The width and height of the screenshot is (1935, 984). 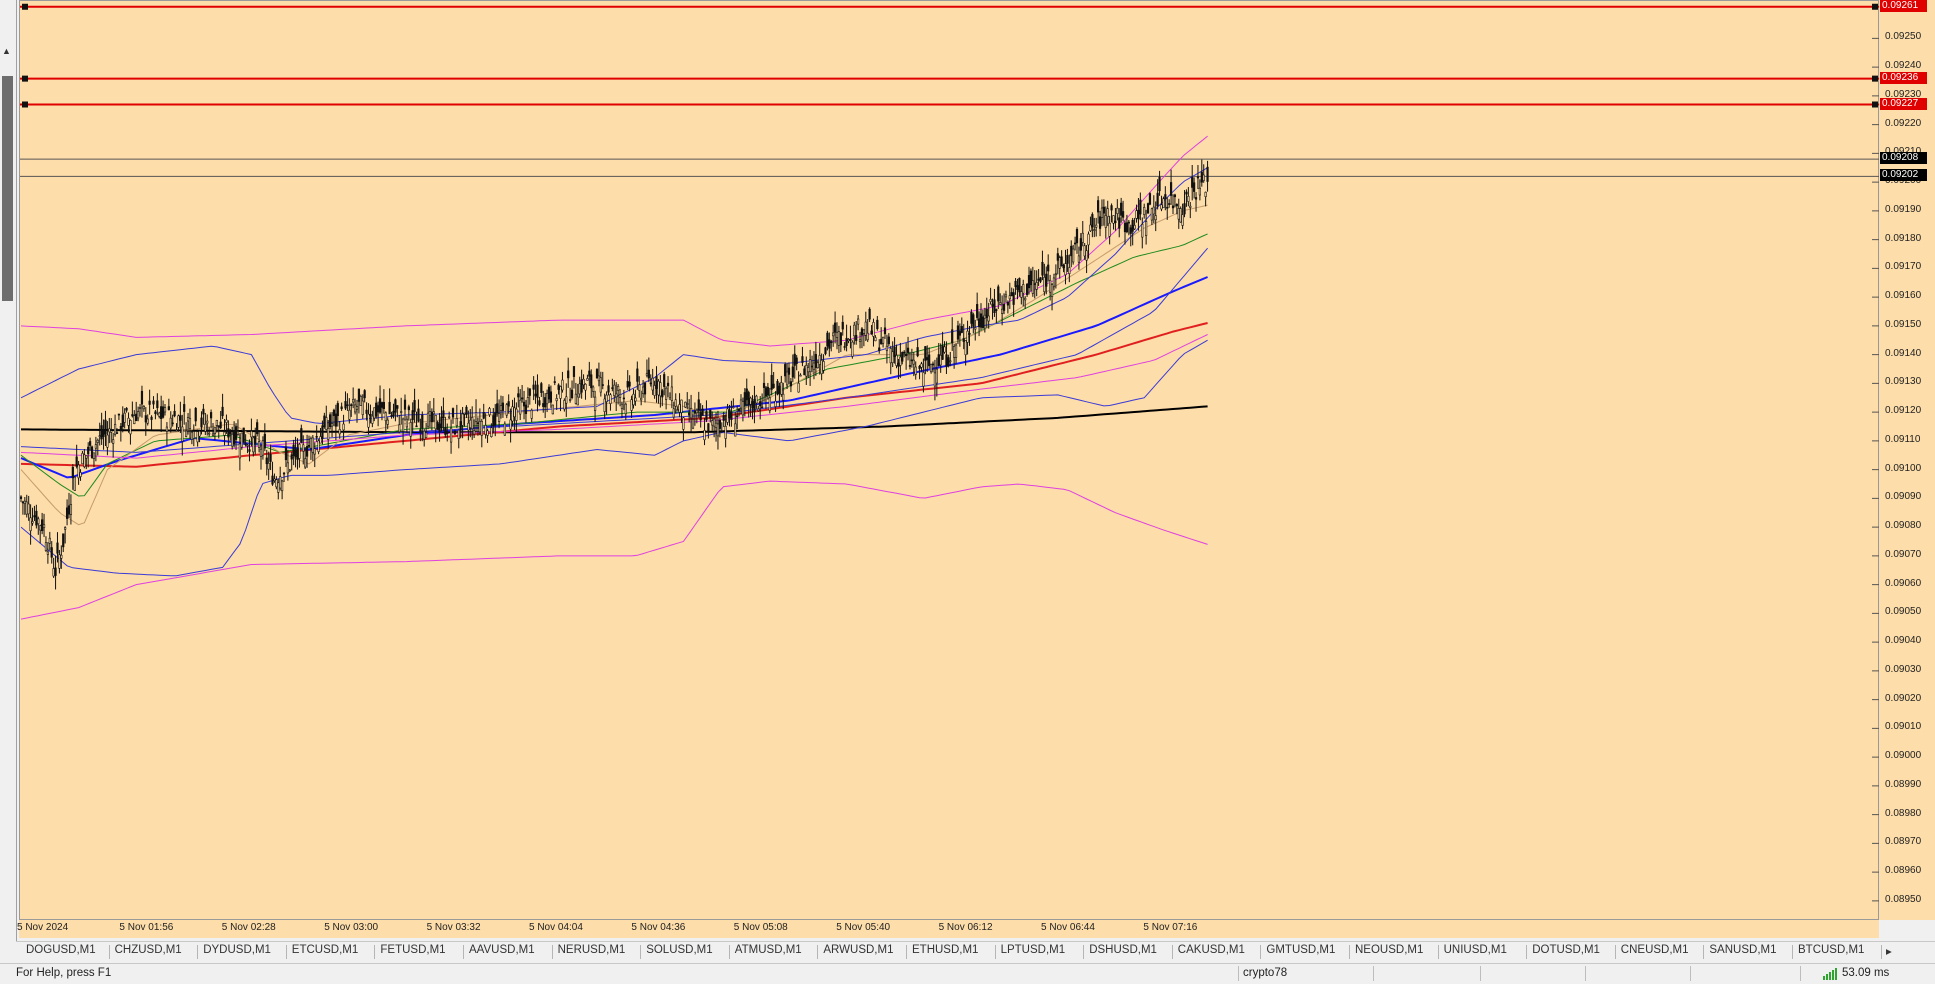 What do you see at coordinates (768, 950) in the screenshot?
I see `symbol-tab: ATMUSD,M1` at bounding box center [768, 950].